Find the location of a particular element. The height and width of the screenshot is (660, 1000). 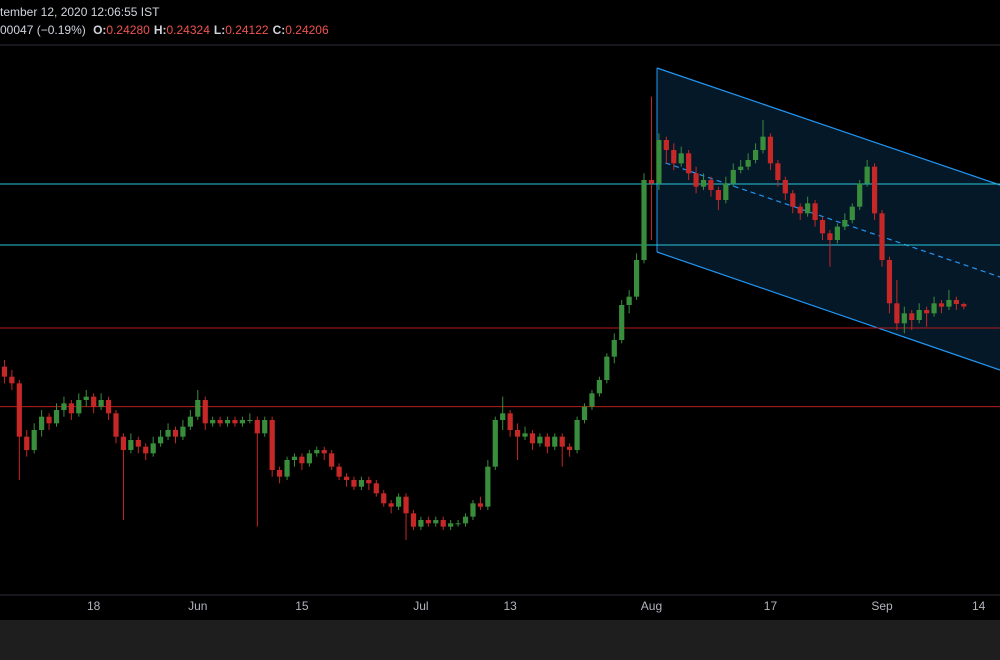

x-tick-label: Sep is located at coordinates (882, 606).